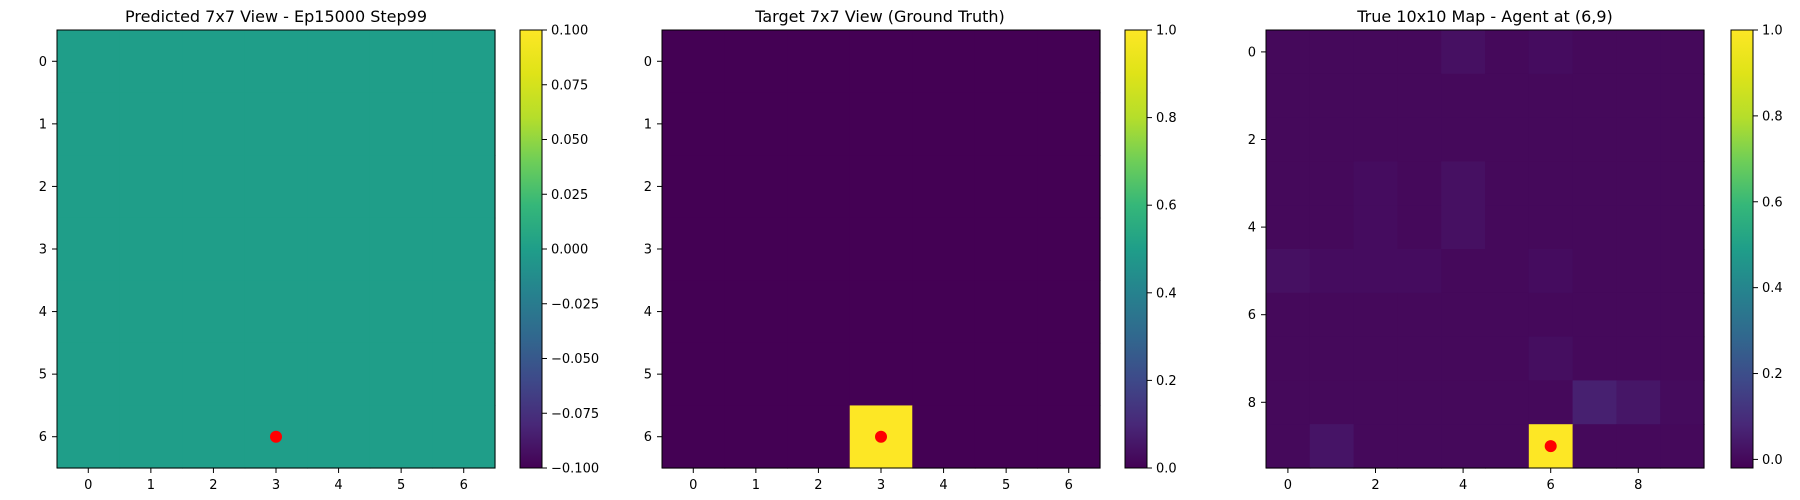 This screenshot has height=500, width=1800. I want to click on x-tick-label: 8, so click(1638, 485).